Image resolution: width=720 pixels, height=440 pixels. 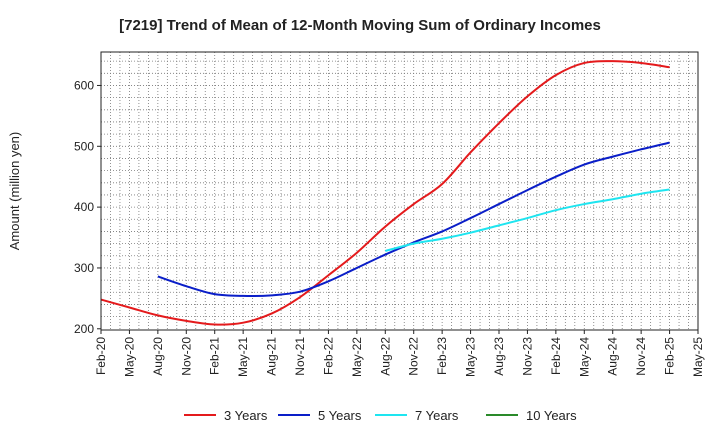 I want to click on x-tick-label: May-25, so click(x=698, y=357).